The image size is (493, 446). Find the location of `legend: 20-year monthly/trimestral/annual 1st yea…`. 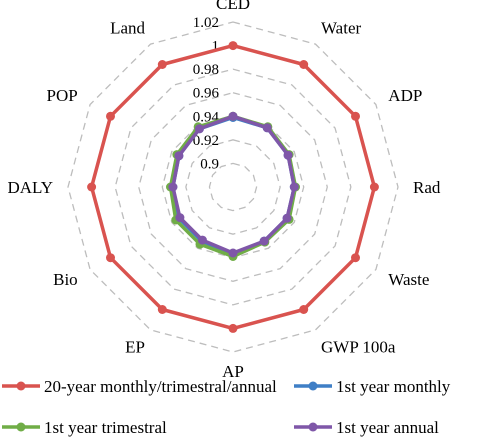

legend: 20-year monthly/trimestral/annual 1st yea… is located at coordinates (226, 407).